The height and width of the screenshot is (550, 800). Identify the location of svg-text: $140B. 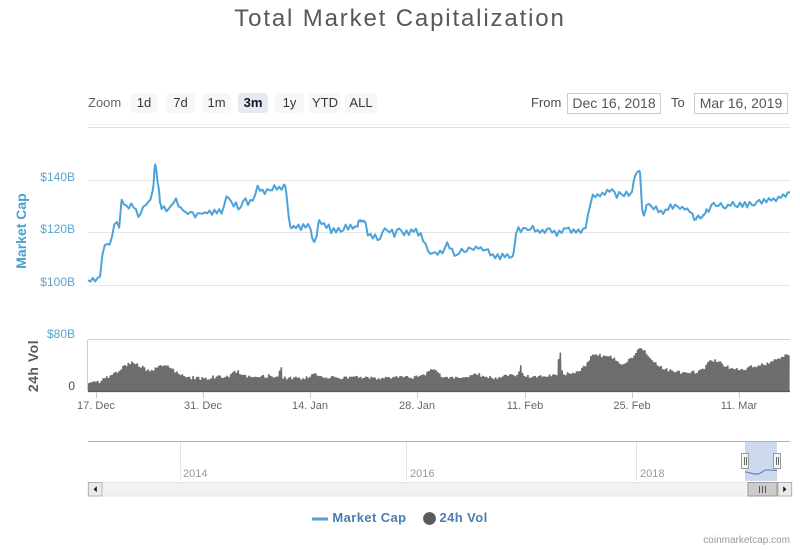
(57, 177).